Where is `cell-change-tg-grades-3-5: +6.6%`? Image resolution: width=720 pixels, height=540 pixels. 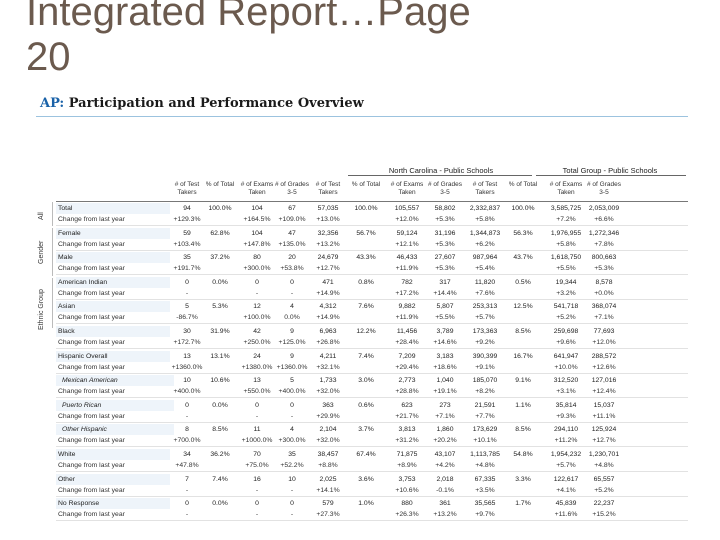 cell-change-tg-grades-3-5: +6.6% is located at coordinates (604, 219).